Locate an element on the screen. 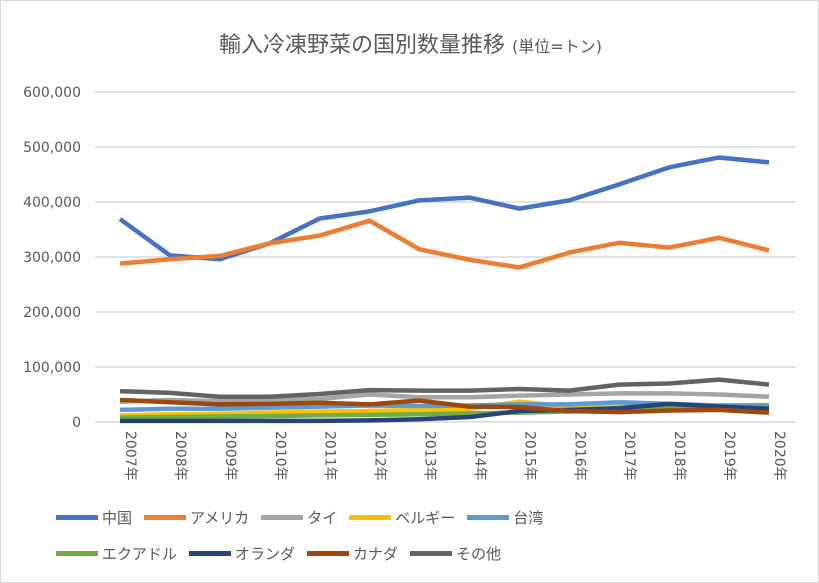 Image resolution: width=819 pixels, height=583 pixels. legend-label: タイ is located at coordinates (322, 518).